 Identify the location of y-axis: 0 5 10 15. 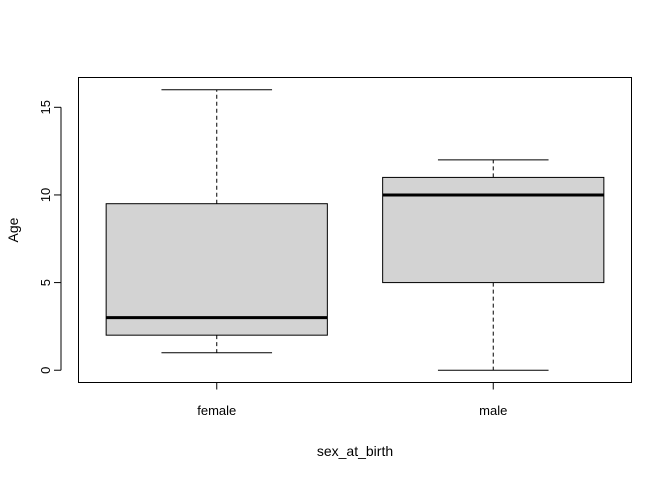
(50, 237).